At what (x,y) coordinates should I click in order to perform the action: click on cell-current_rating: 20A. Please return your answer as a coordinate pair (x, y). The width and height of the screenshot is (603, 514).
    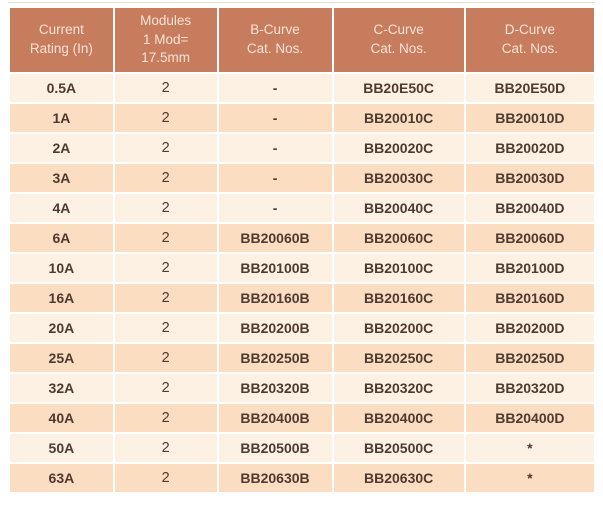
    Looking at the image, I should click on (61, 328).